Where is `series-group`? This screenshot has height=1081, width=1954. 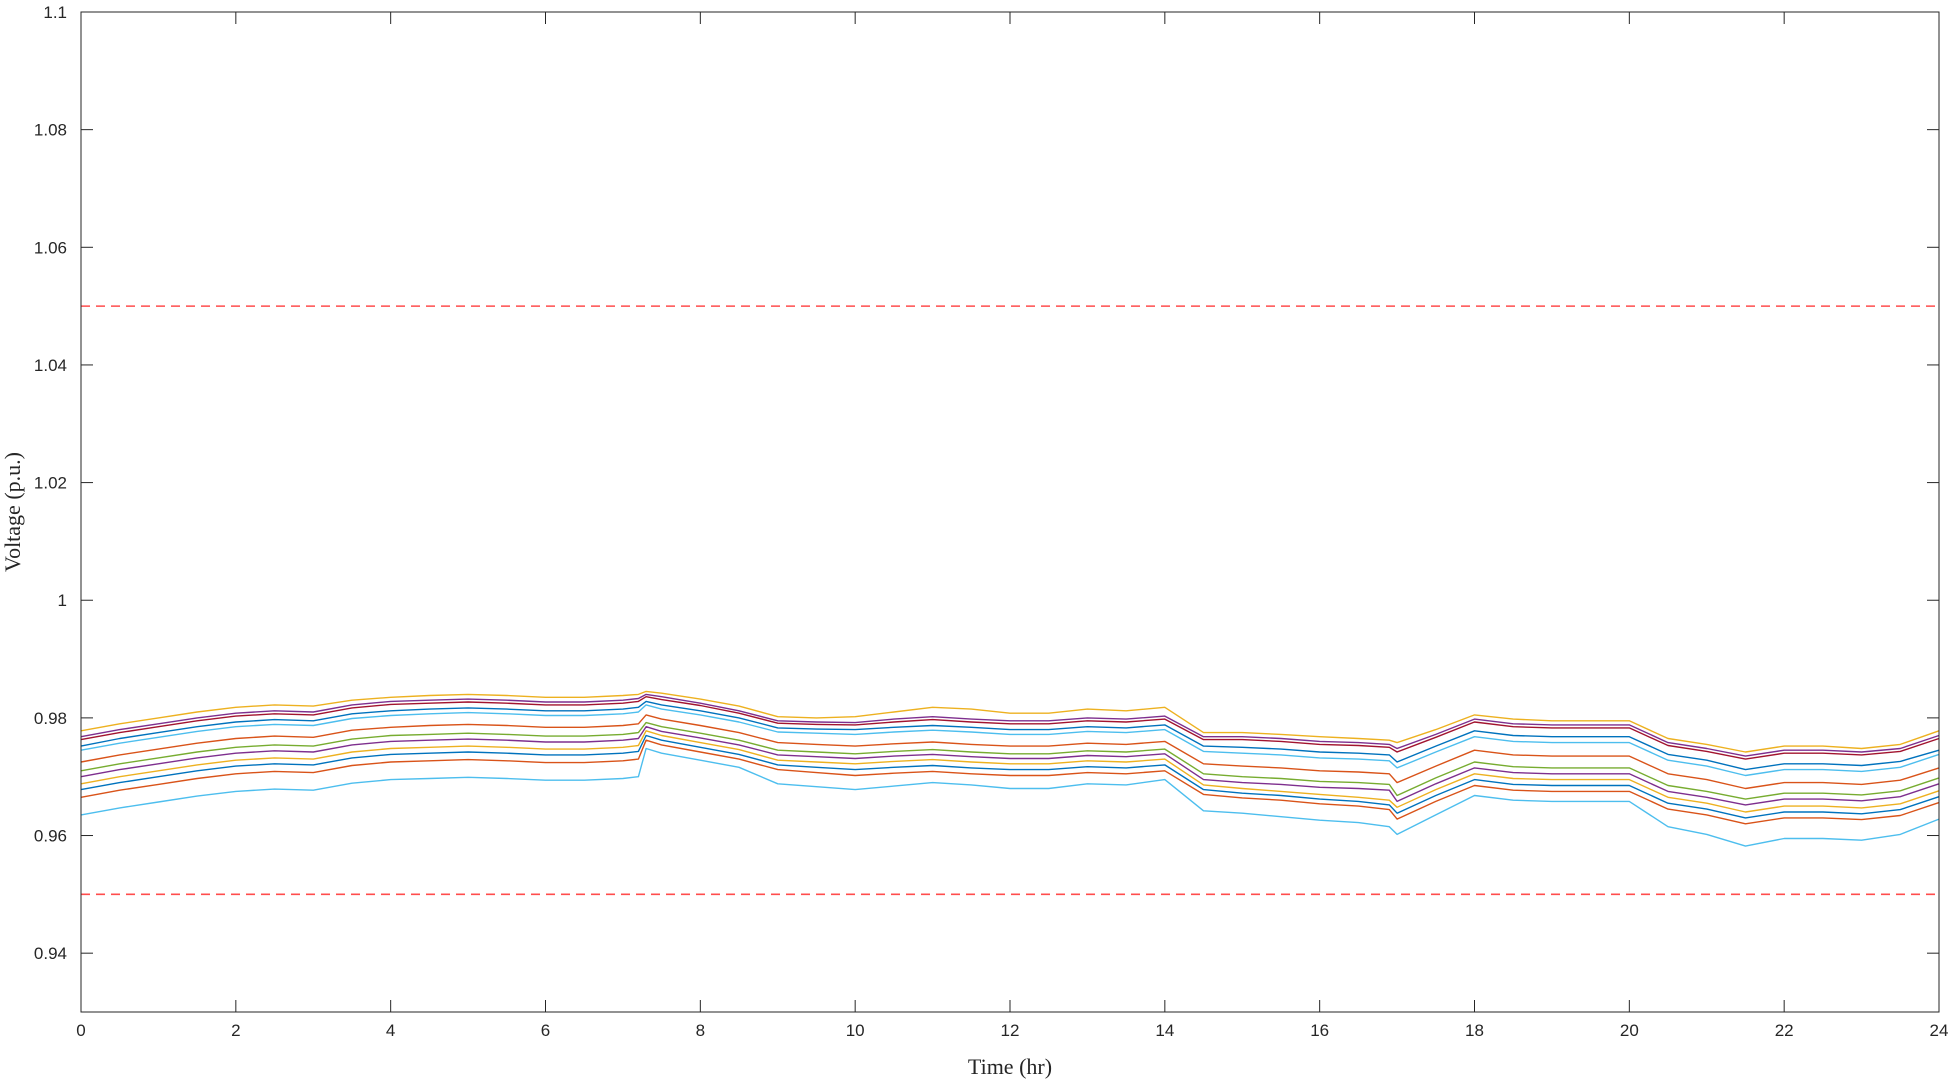 series-group is located at coordinates (1010, 768).